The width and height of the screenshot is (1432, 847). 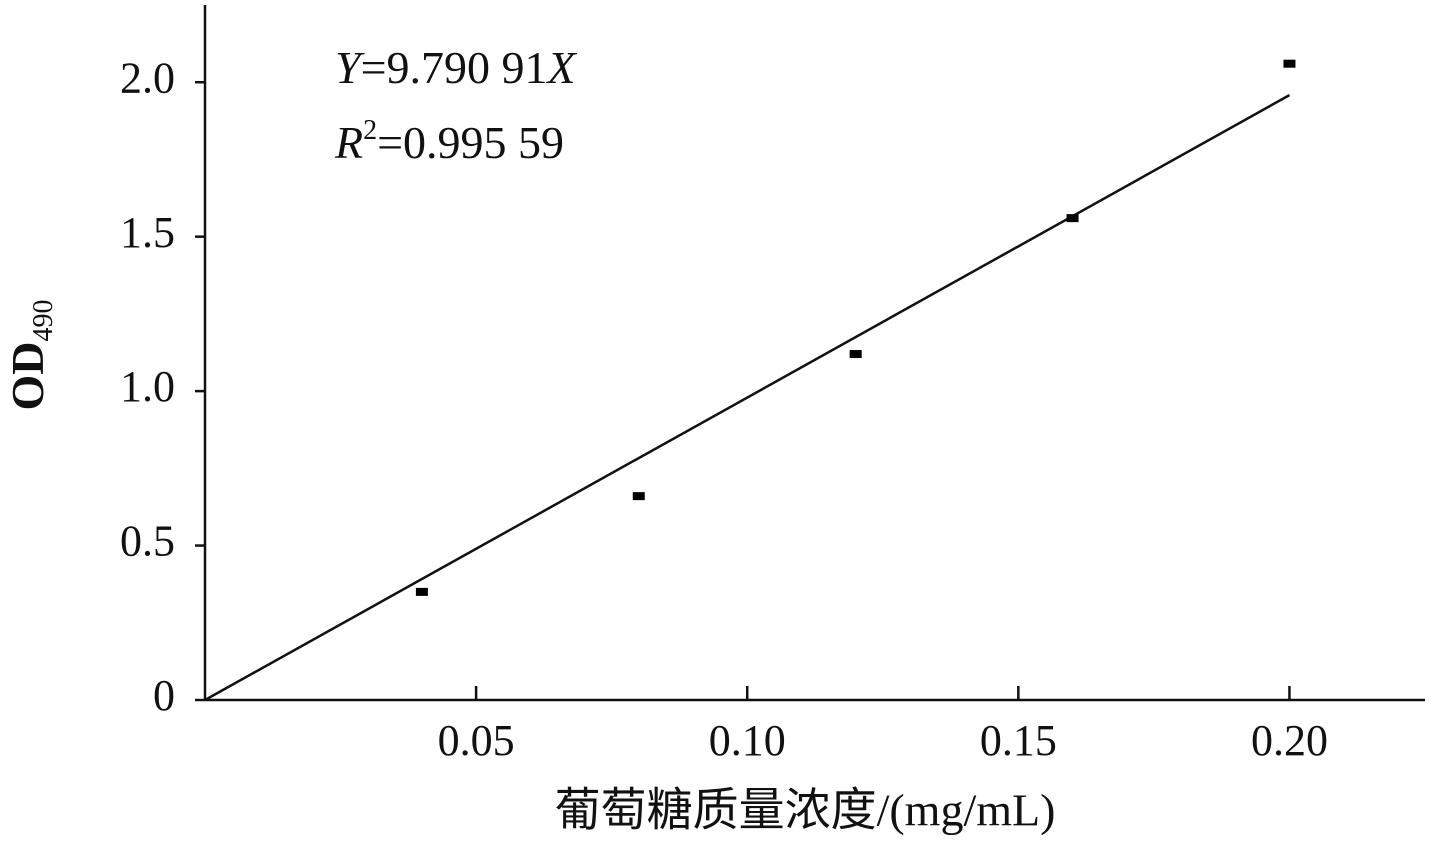 What do you see at coordinates (805, 810) in the screenshot?
I see `x-axis-label: 葡萄糖质量浓度/(mg/mL)` at bounding box center [805, 810].